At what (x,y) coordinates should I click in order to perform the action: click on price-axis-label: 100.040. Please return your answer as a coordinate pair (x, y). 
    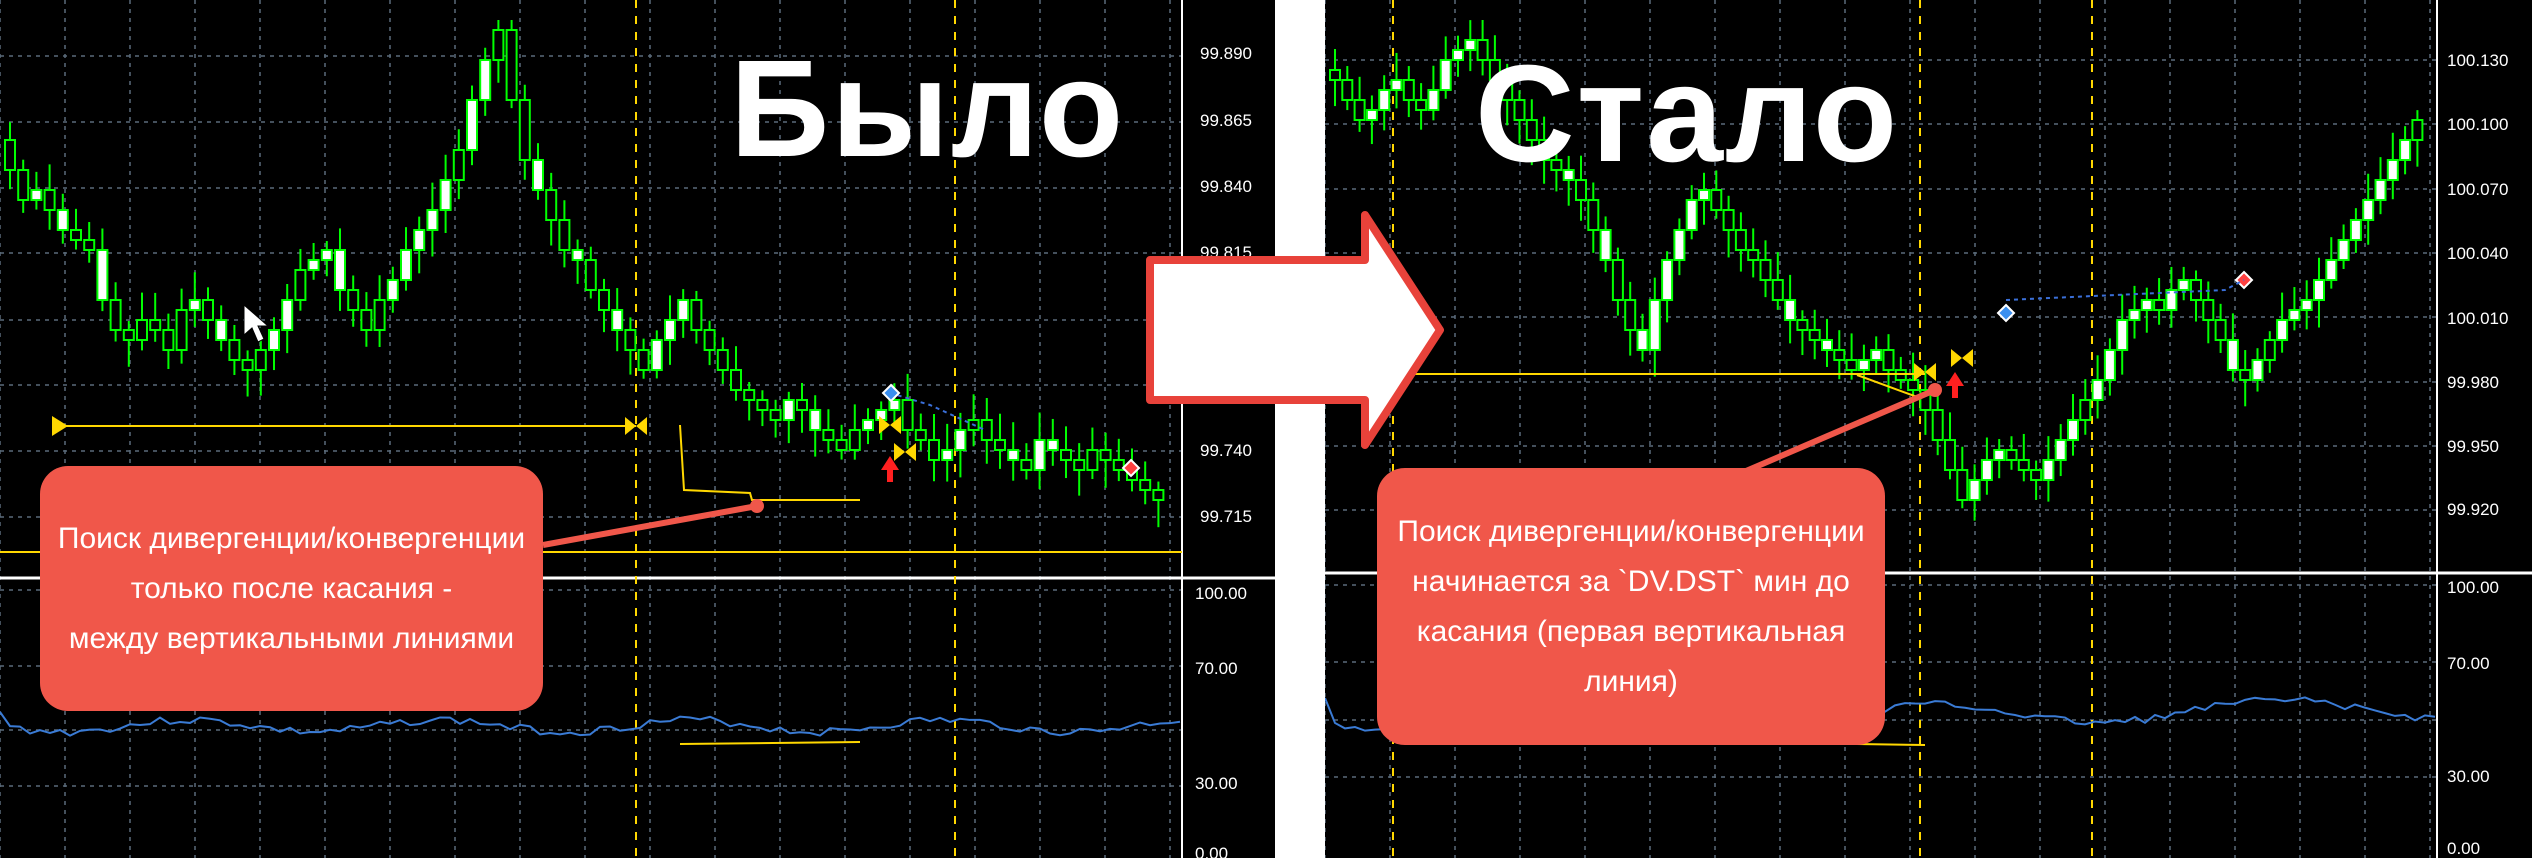
    Looking at the image, I should click on (2478, 253).